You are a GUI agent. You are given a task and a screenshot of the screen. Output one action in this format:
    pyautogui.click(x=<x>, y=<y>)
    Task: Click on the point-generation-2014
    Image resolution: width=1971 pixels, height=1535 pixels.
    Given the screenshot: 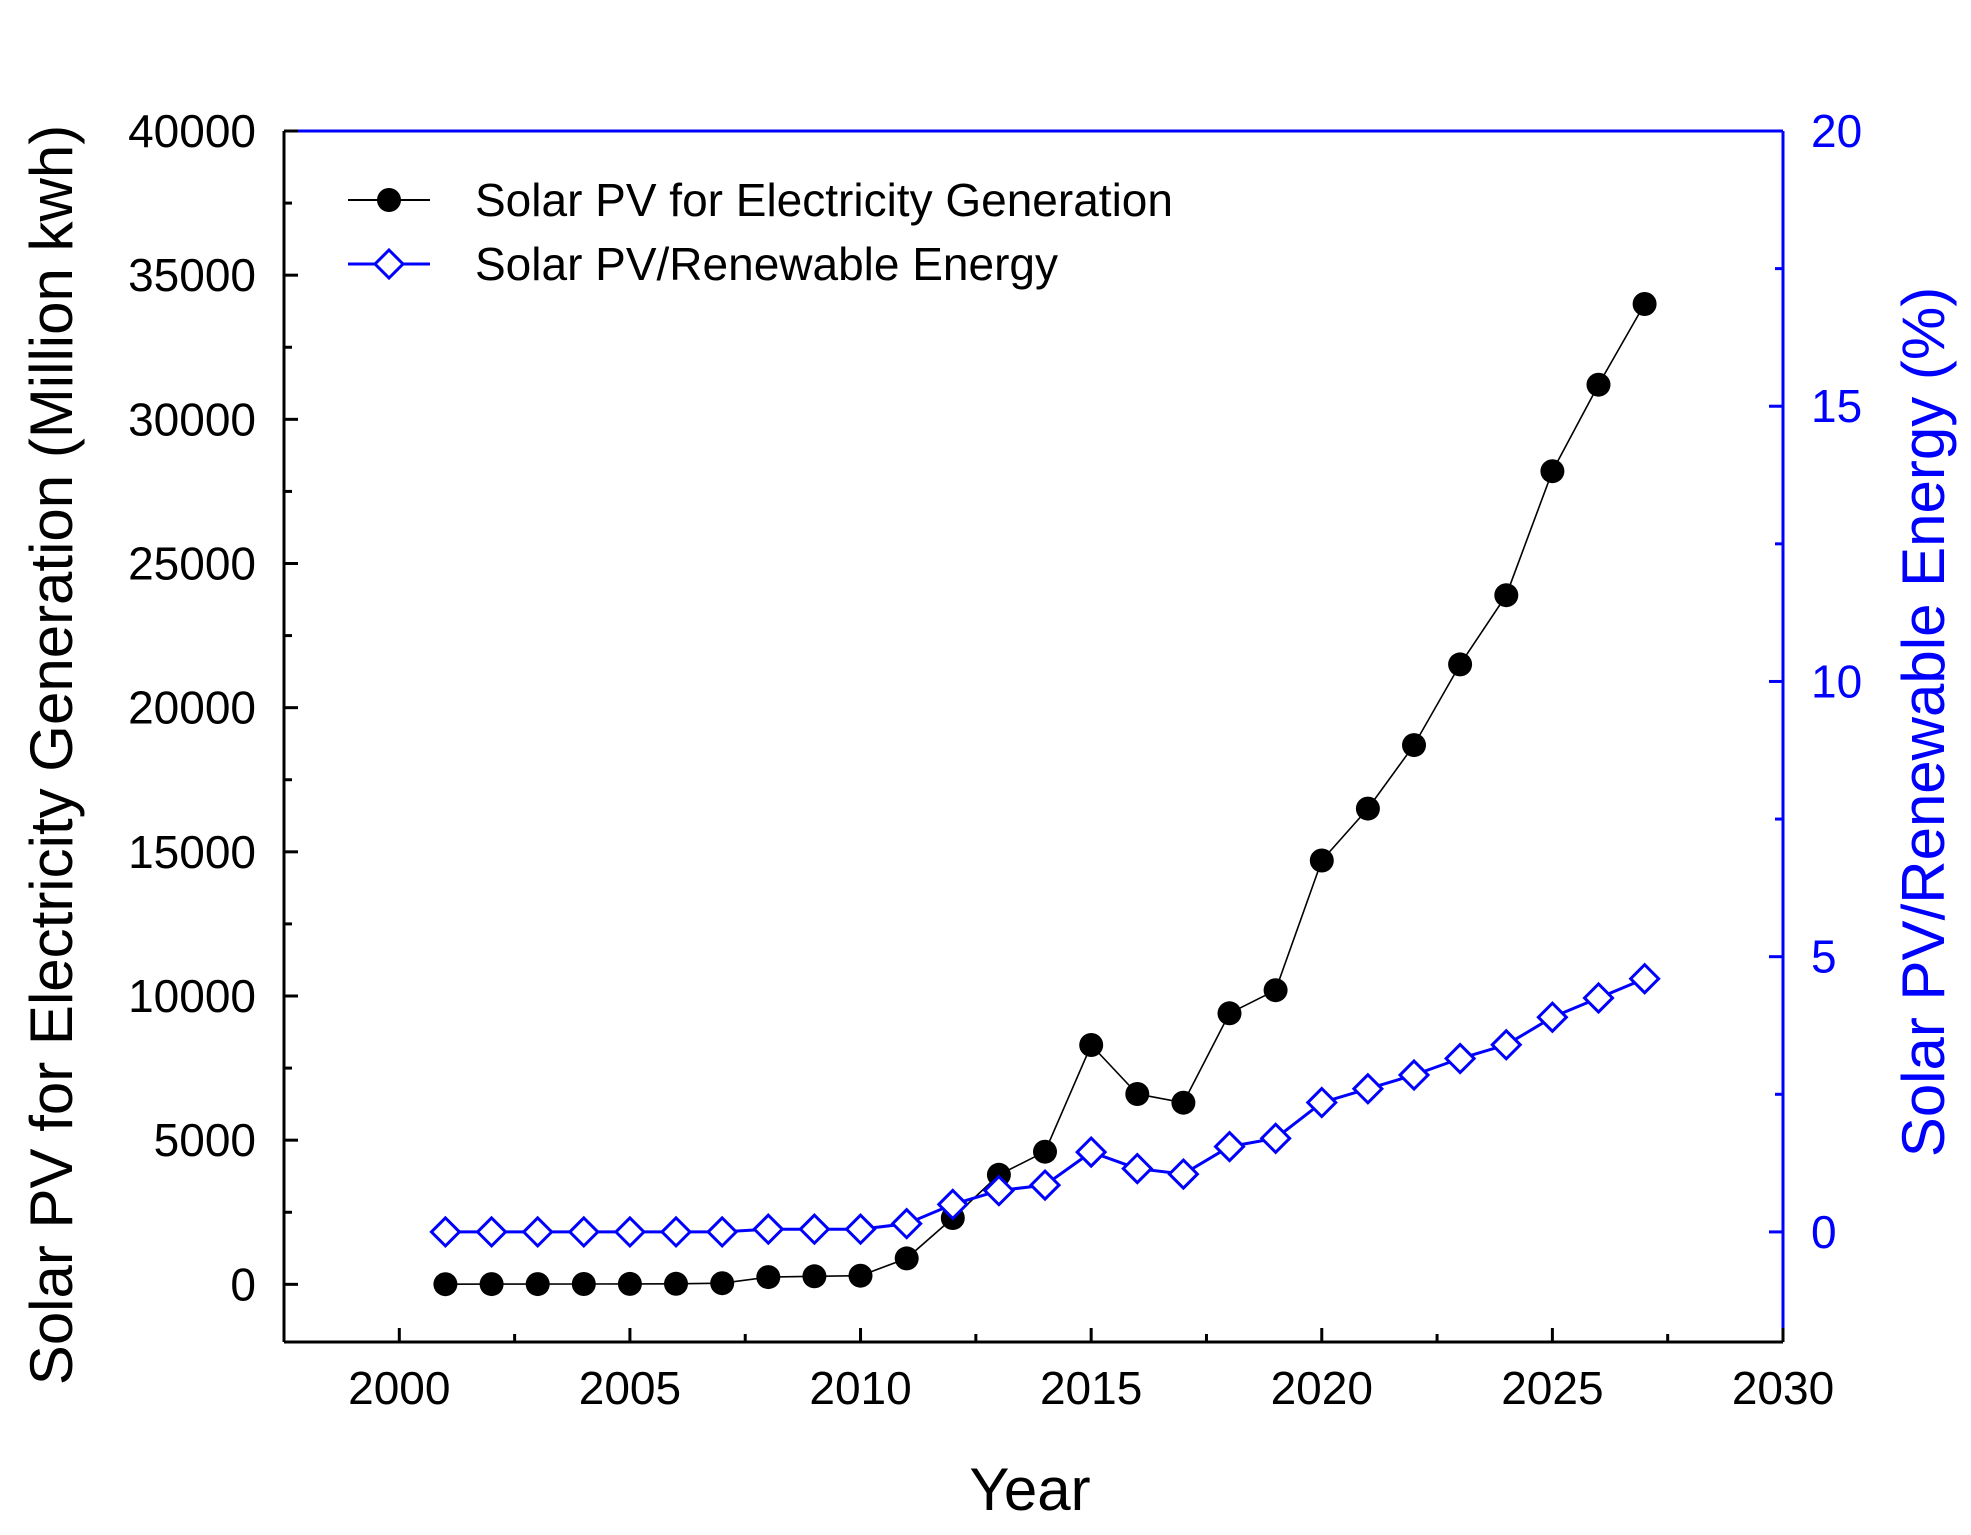 What is the action you would take?
    pyautogui.click(x=1045, y=1151)
    